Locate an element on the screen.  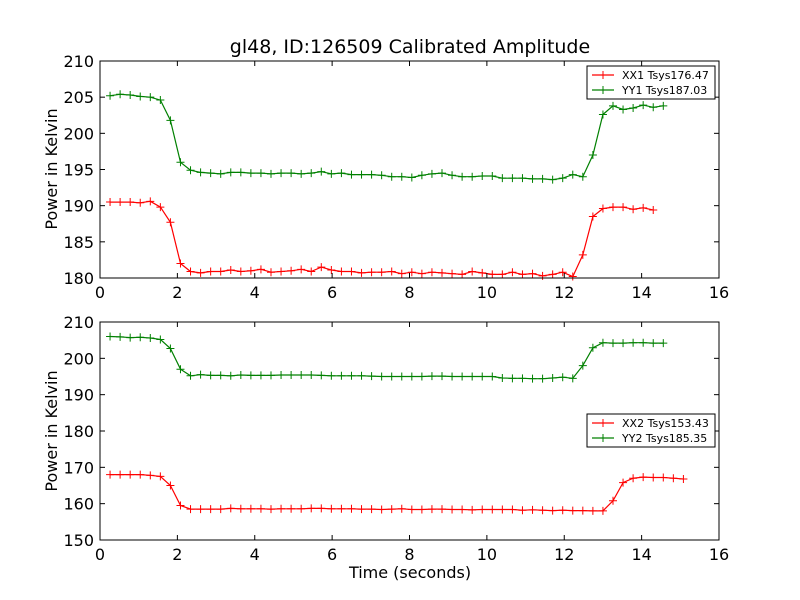
bottom-y-tick-label: 170 is located at coordinates (78, 467).